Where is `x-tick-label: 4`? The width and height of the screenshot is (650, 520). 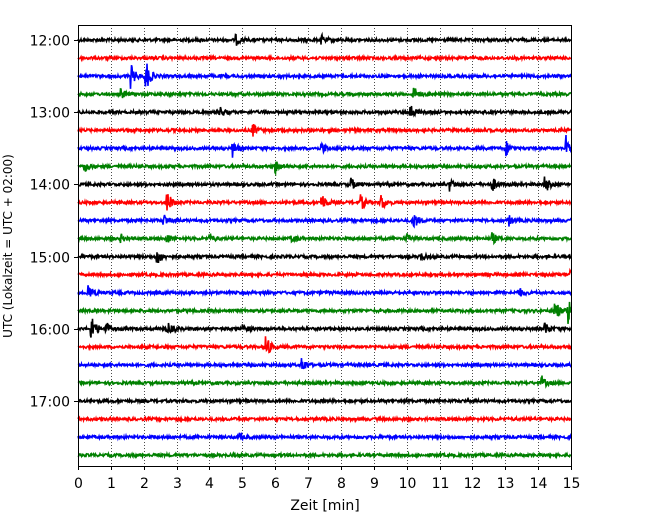 x-tick-label: 4 is located at coordinates (209, 484).